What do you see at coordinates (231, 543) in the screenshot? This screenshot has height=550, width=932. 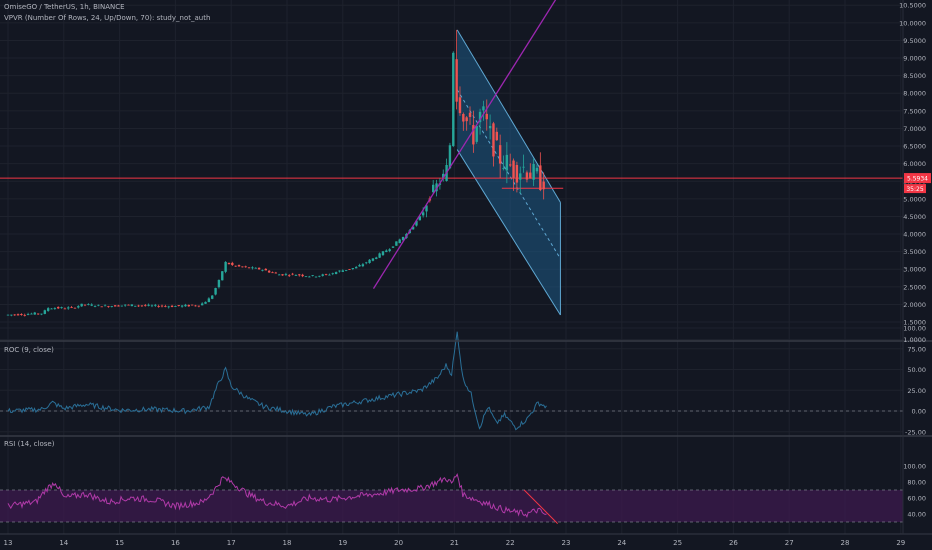 I see `time-tick-label: 17` at bounding box center [231, 543].